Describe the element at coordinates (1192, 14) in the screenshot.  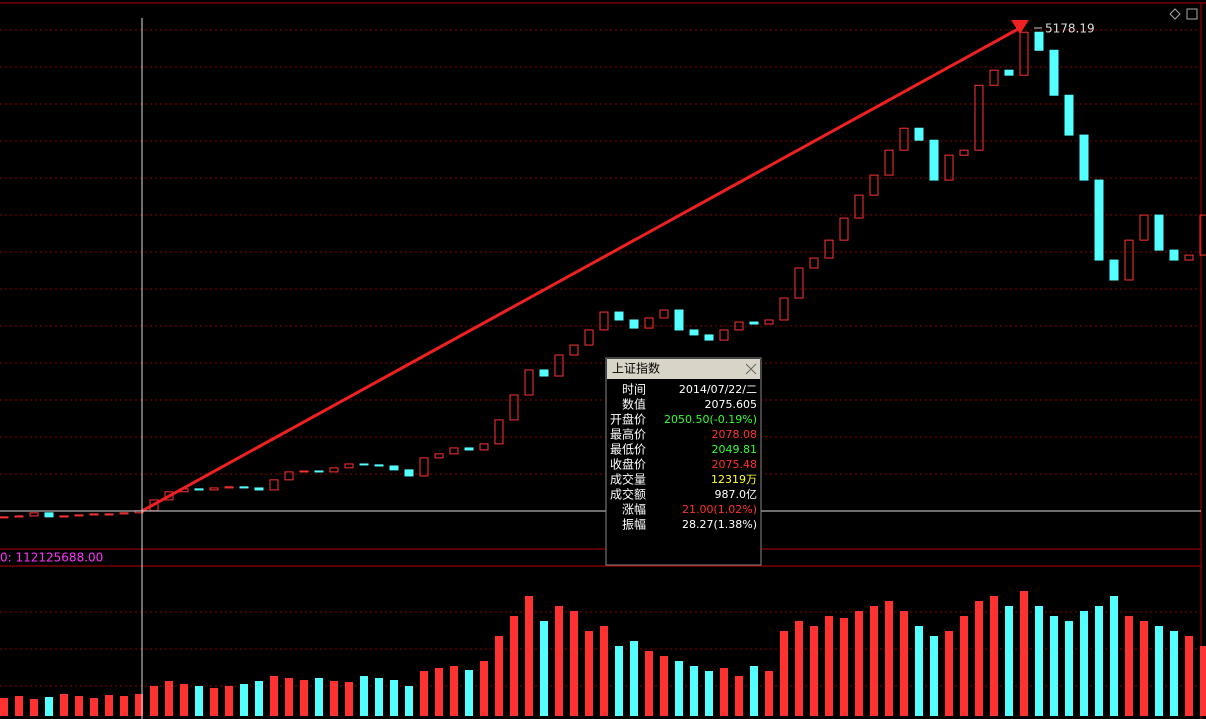
I see `window-icon` at that location.